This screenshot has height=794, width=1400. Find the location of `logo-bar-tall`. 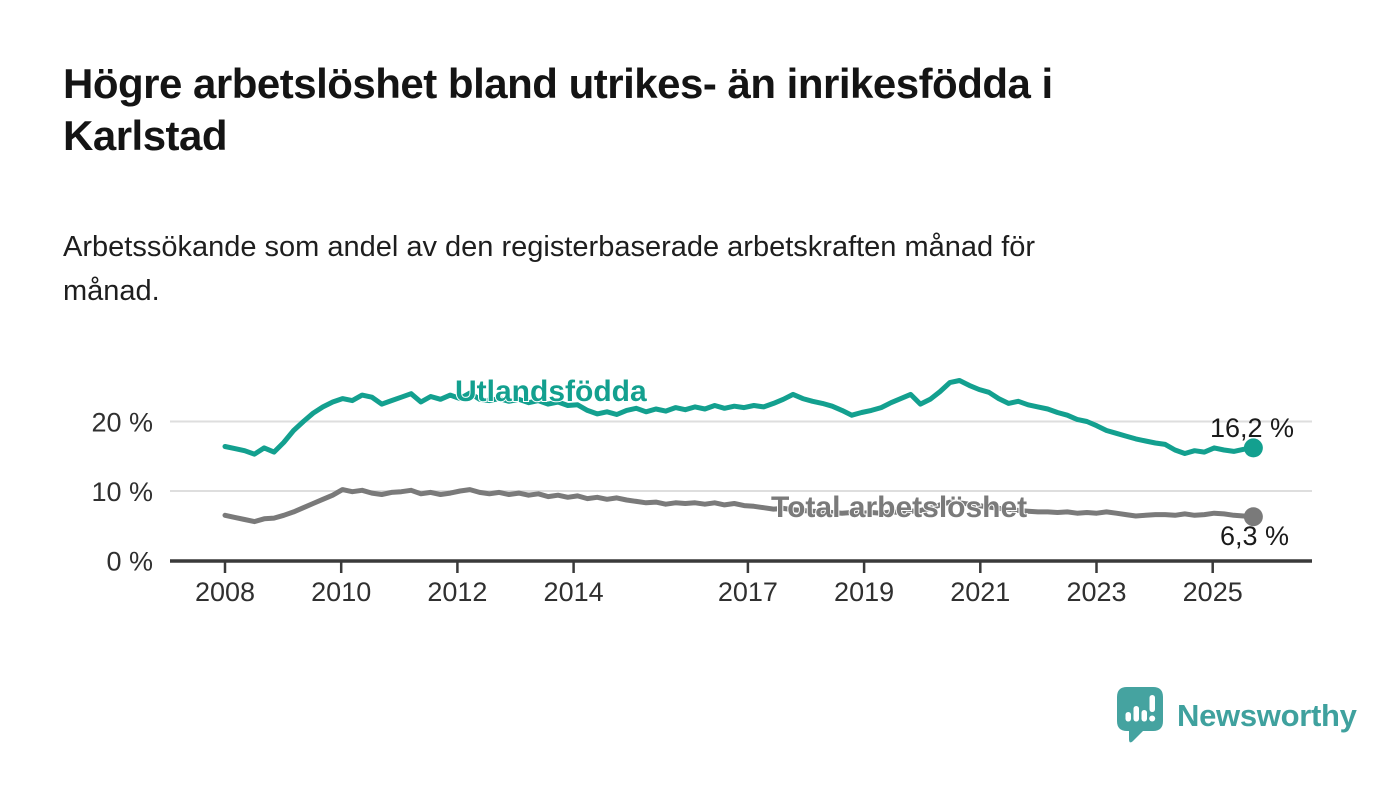

logo-bar-tall is located at coordinates (1136, 714).